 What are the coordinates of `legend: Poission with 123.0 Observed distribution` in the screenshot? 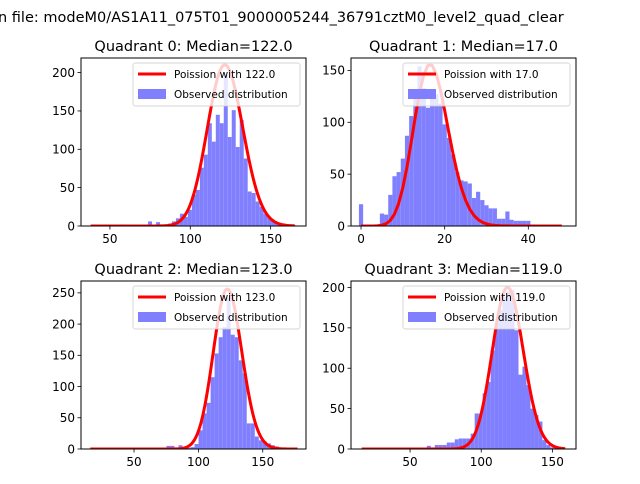 It's located at (216, 307).